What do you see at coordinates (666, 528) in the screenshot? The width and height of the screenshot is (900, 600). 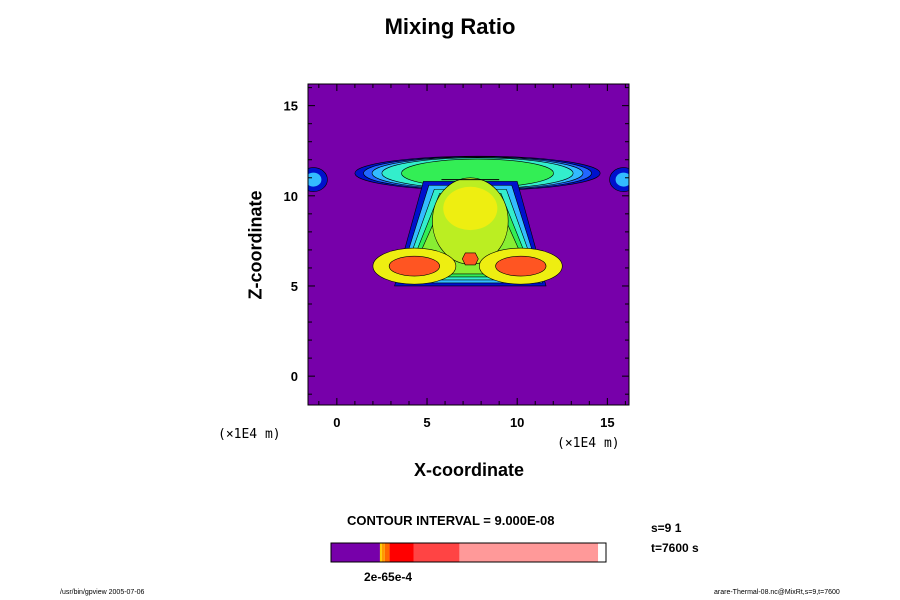 I see `info-s: s=9 1` at bounding box center [666, 528].